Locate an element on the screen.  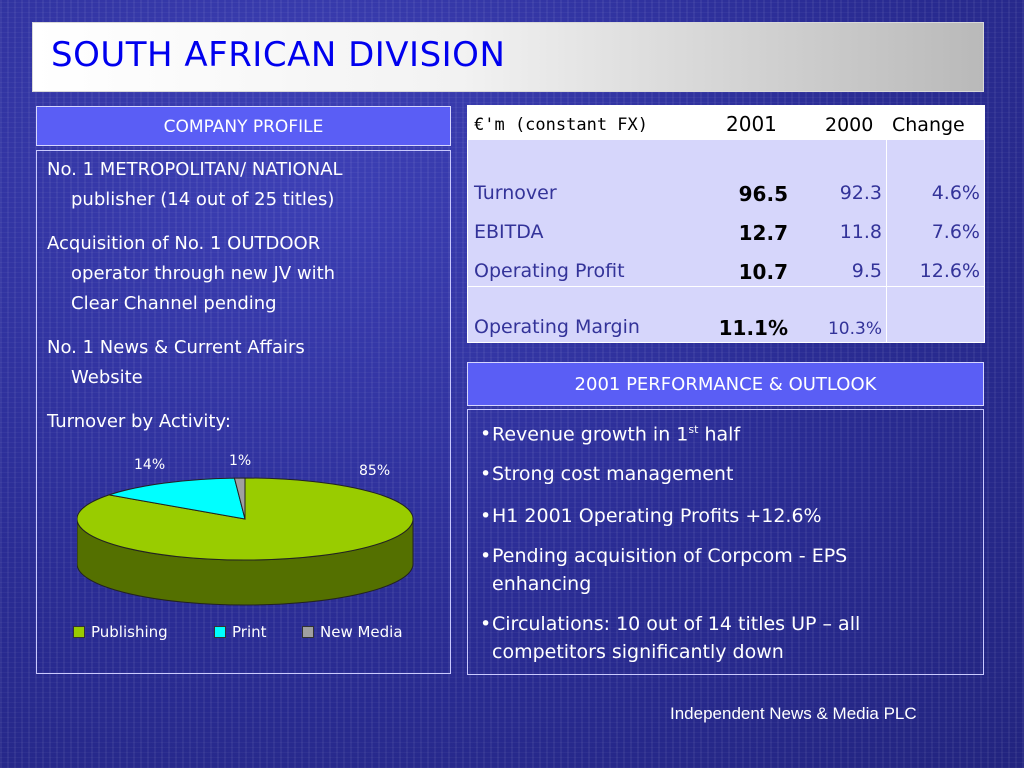
row-label: EBITDA is located at coordinates (509, 232).